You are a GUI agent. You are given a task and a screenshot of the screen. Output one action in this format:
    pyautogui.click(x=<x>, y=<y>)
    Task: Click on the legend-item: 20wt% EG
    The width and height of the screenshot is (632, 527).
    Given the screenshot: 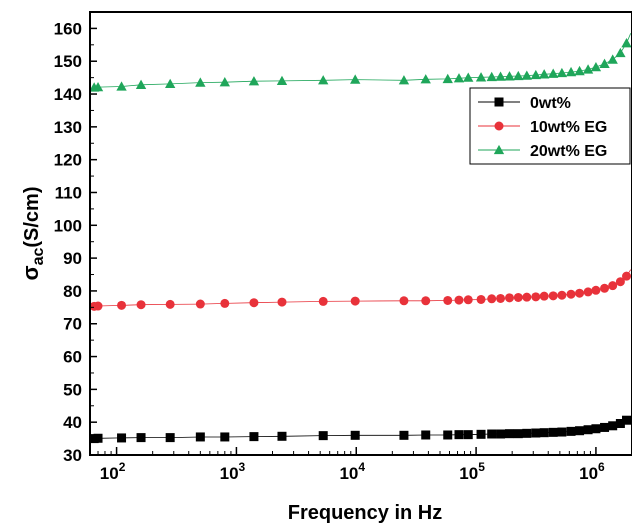 What is the action you would take?
    pyautogui.click(x=542, y=151)
    